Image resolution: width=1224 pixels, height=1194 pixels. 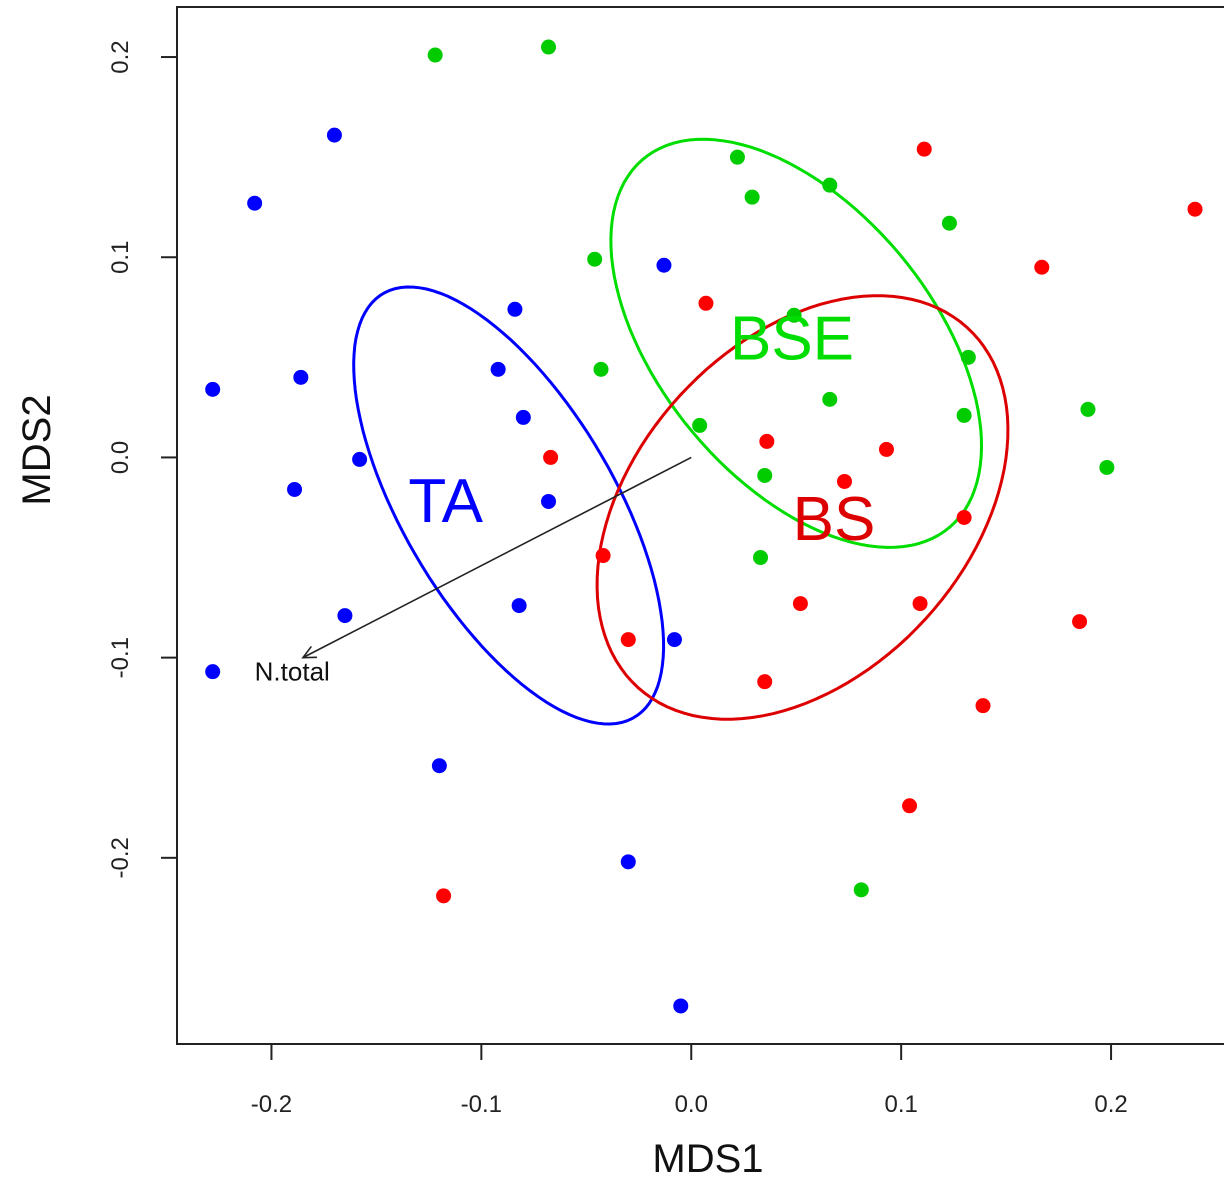 What do you see at coordinates (120, 657) in the screenshot?
I see `y-tick-label: -0.1` at bounding box center [120, 657].